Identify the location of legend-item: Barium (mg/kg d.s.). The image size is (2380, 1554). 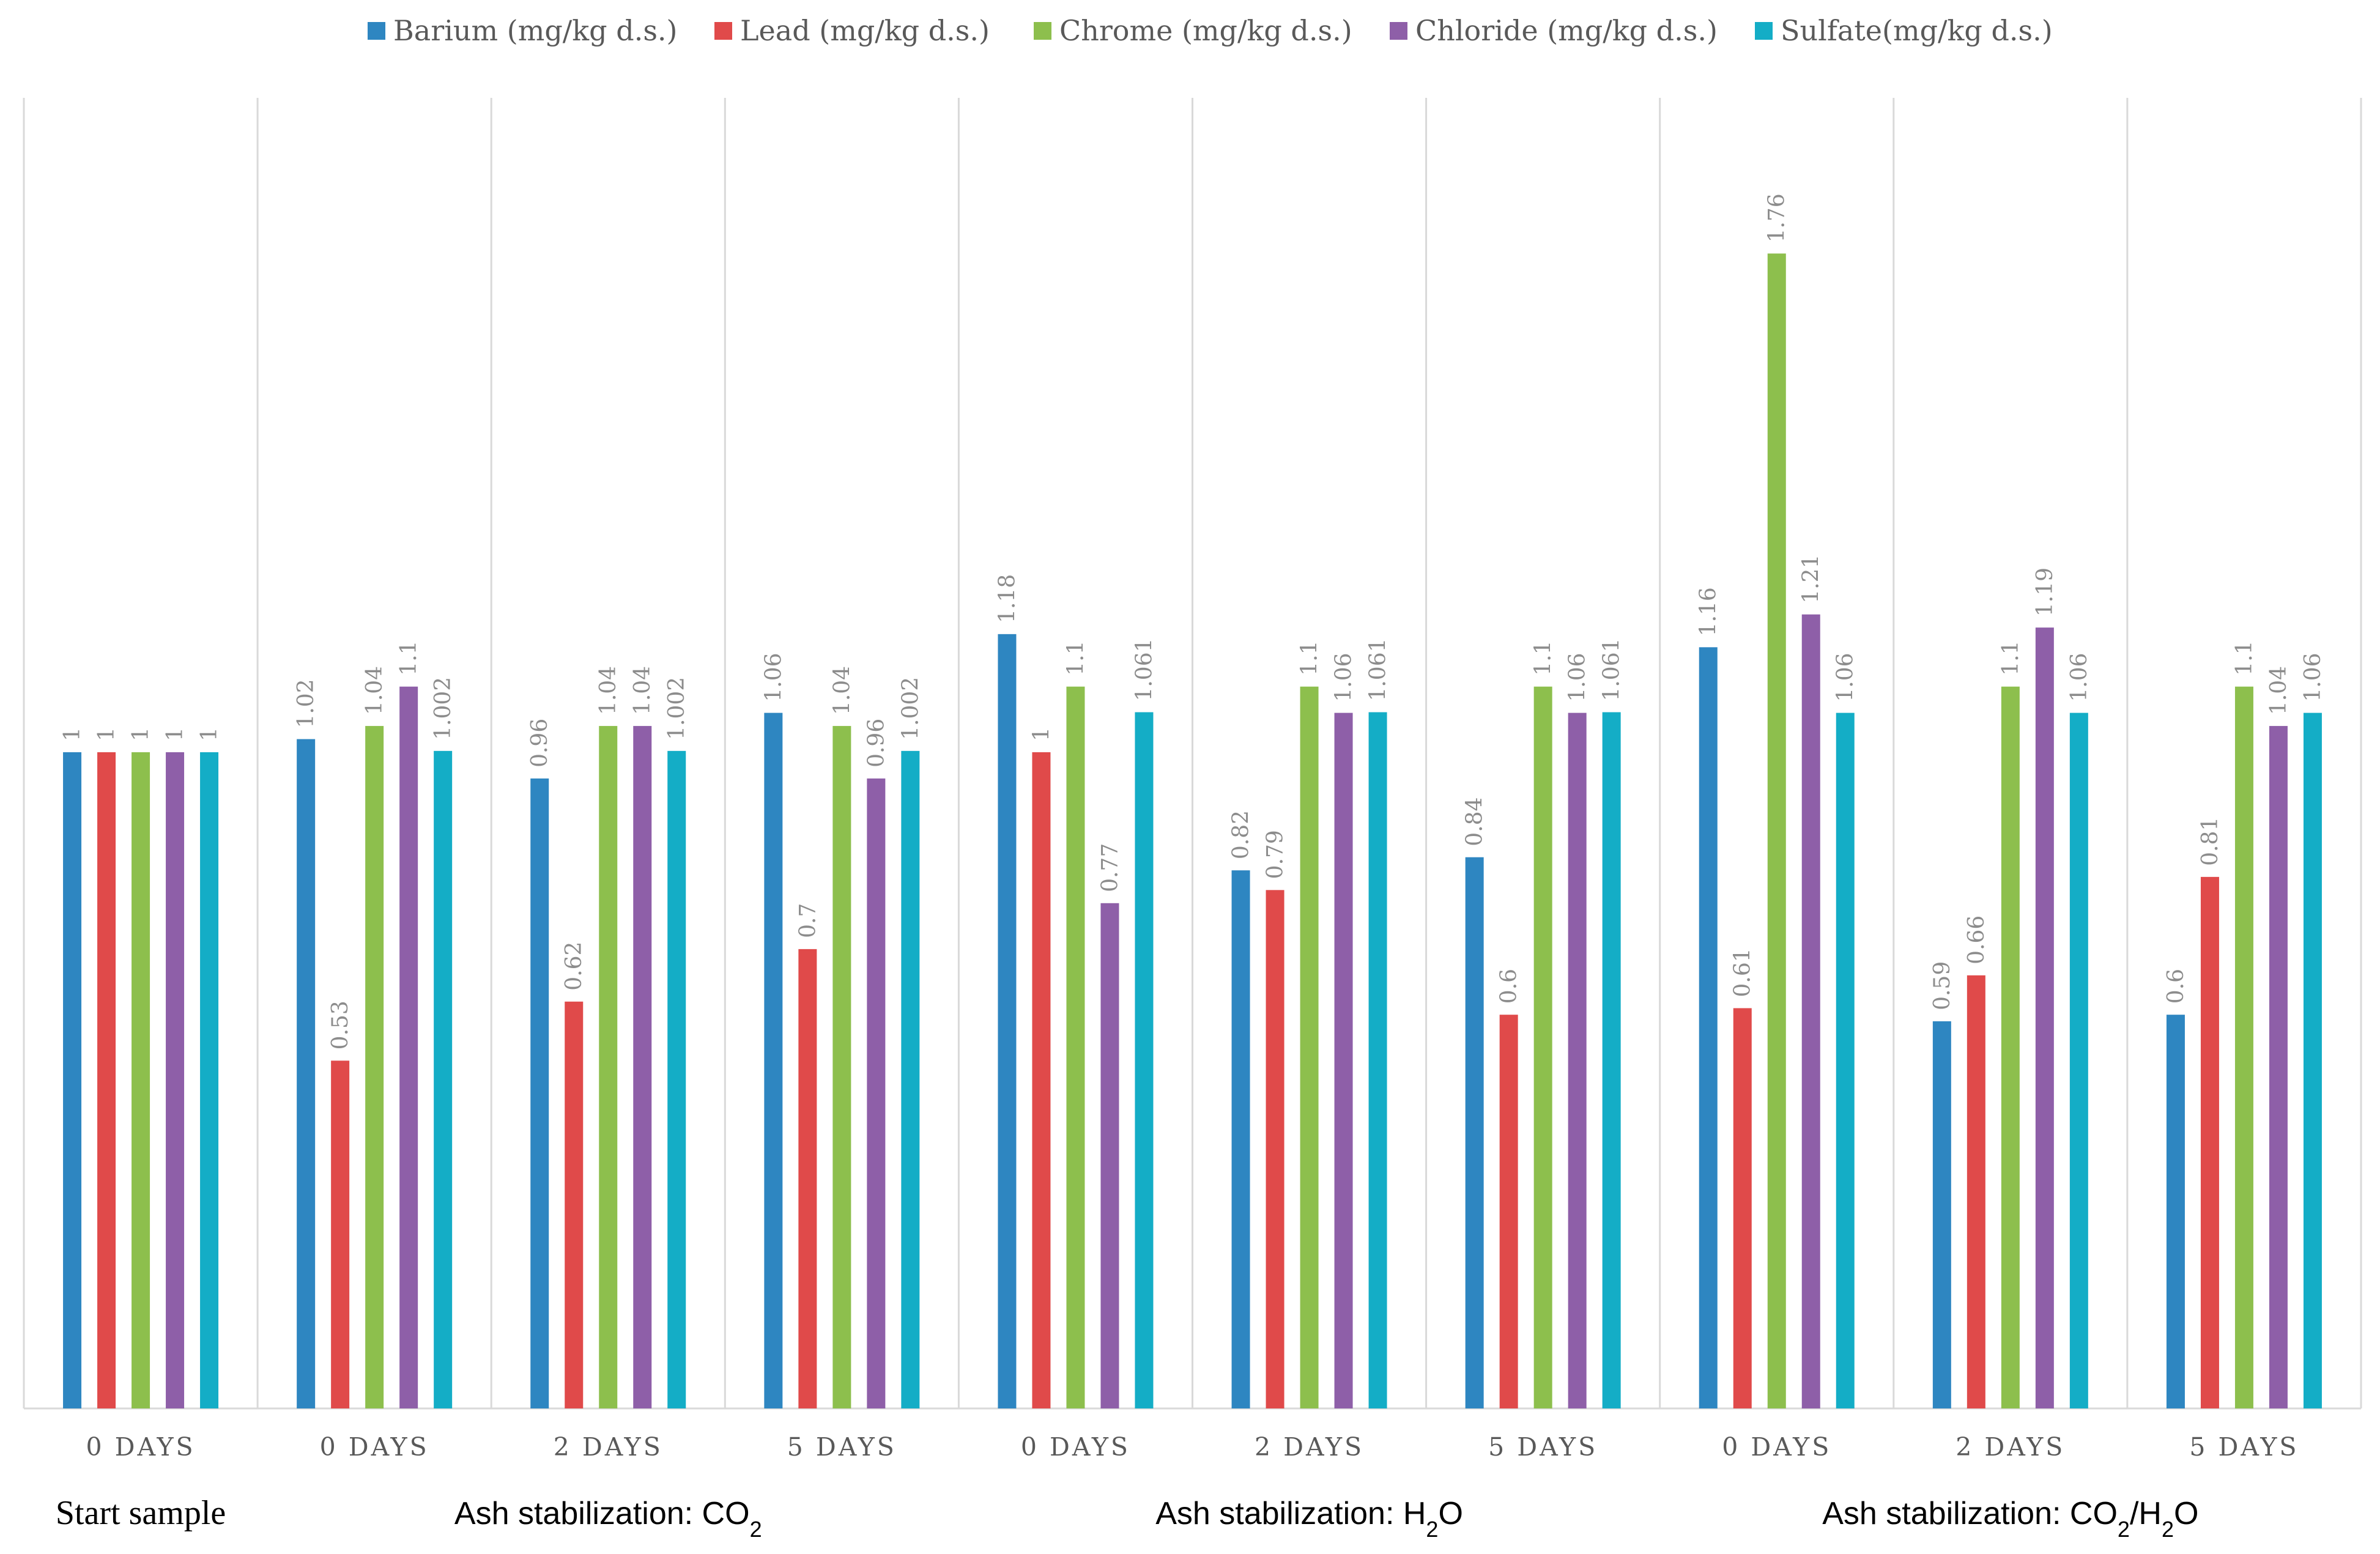
(523, 30).